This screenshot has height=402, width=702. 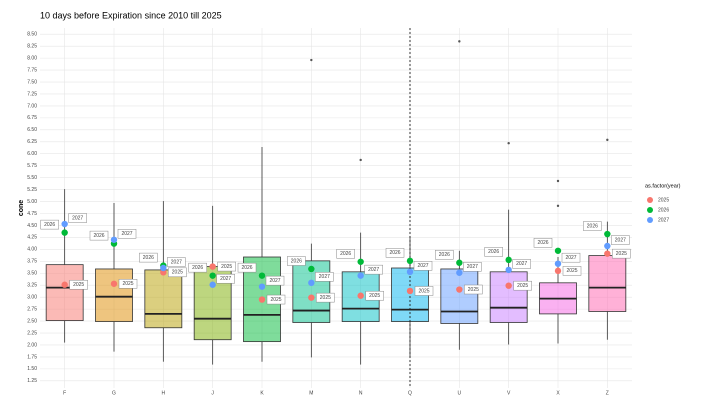 I want to click on y-tick-label: 5.25, so click(x=32, y=190).